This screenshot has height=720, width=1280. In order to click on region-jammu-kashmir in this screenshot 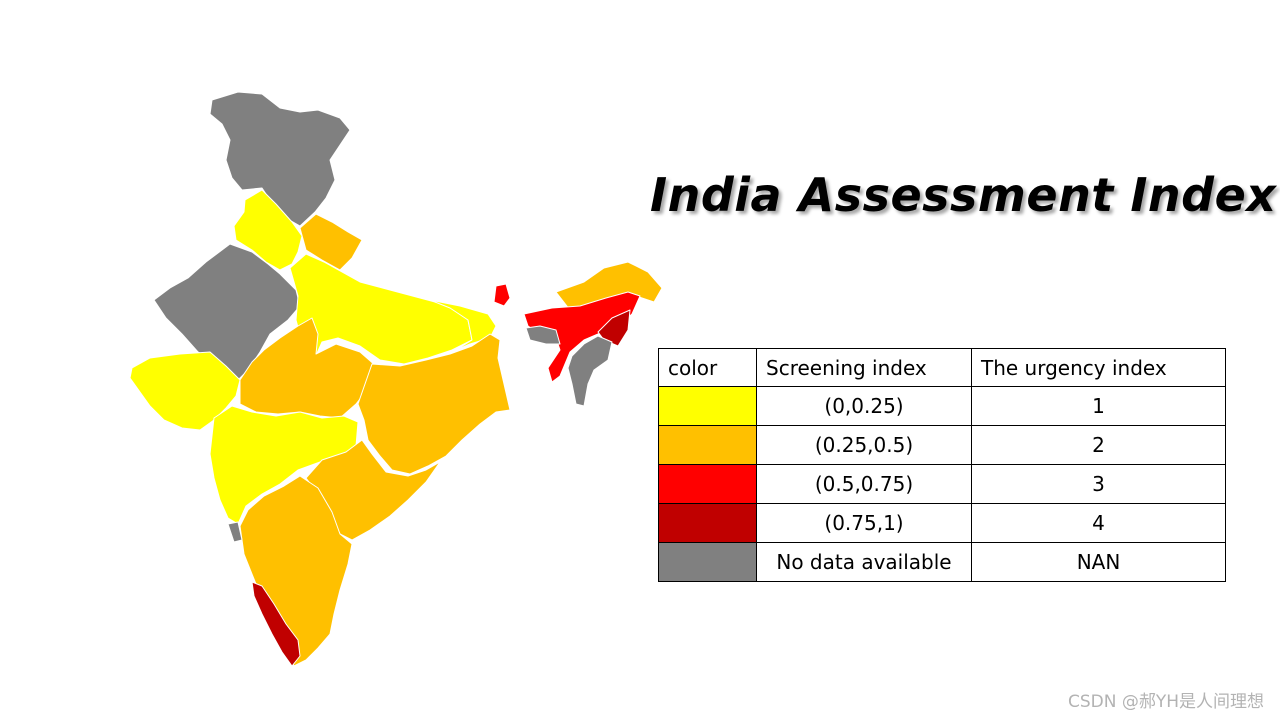, I will do `click(280, 159)`.